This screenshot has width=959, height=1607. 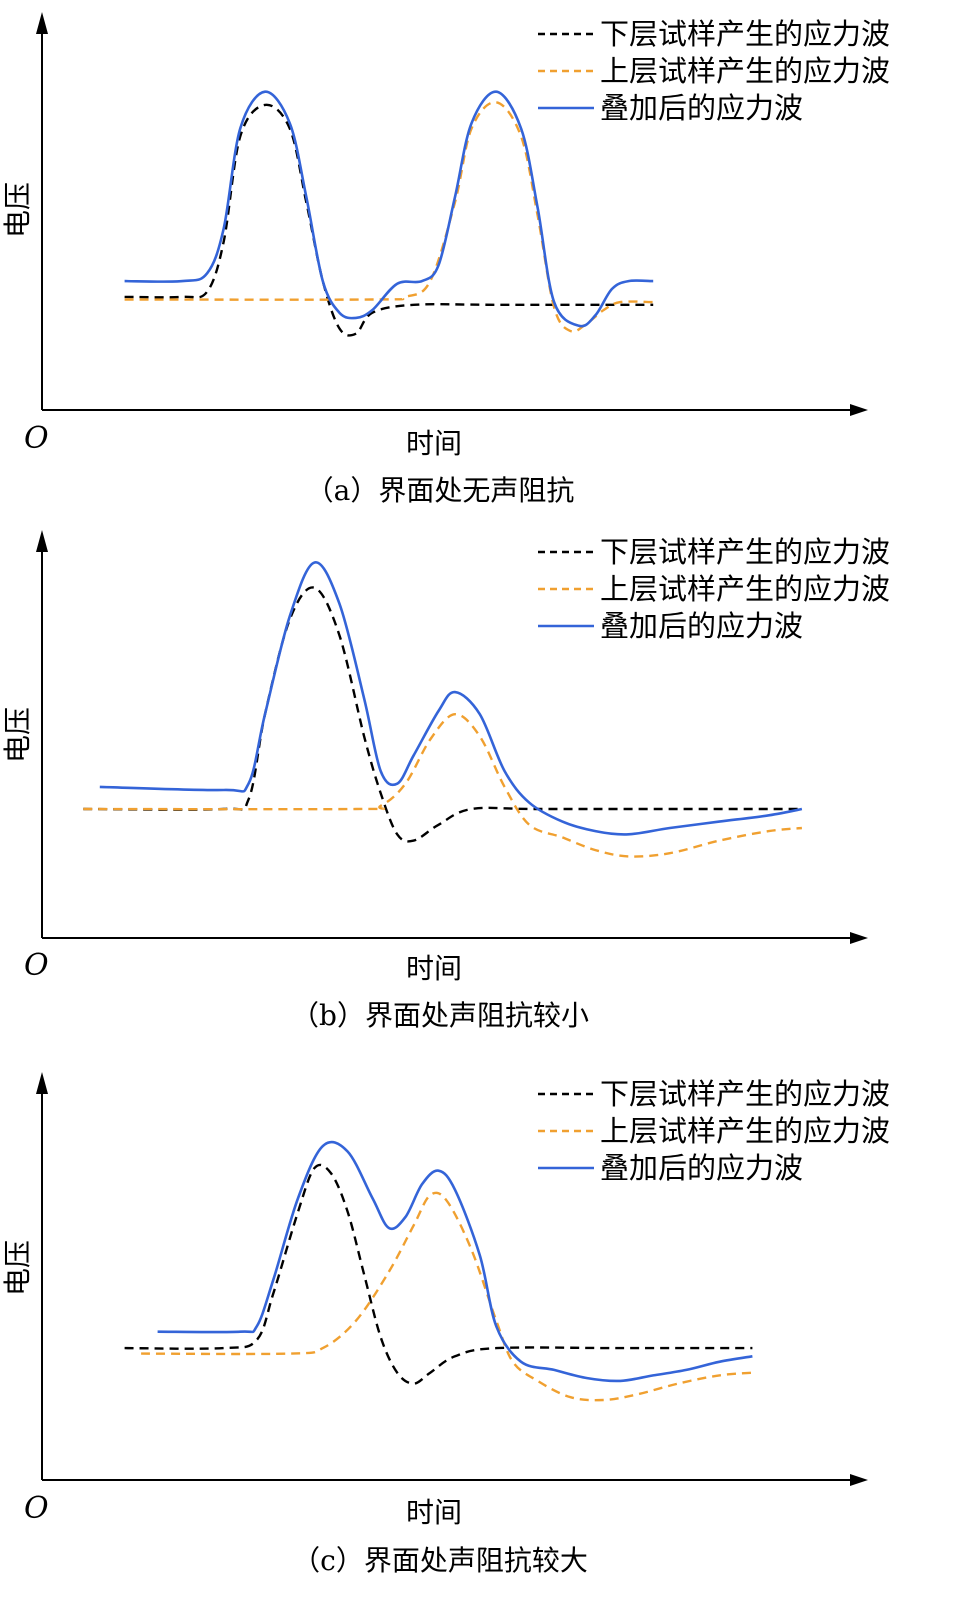 I want to click on panel-caption: （c）界面处声阻抗较大, so click(x=440, y=1560).